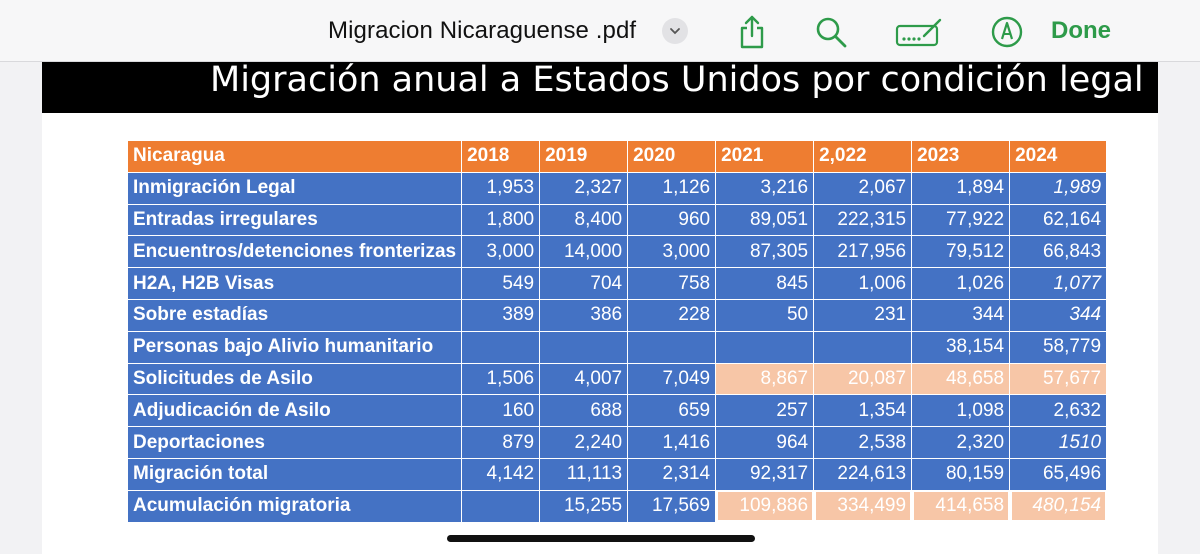 The image size is (1200, 554). What do you see at coordinates (752, 32) in the screenshot?
I see `share-icon` at bounding box center [752, 32].